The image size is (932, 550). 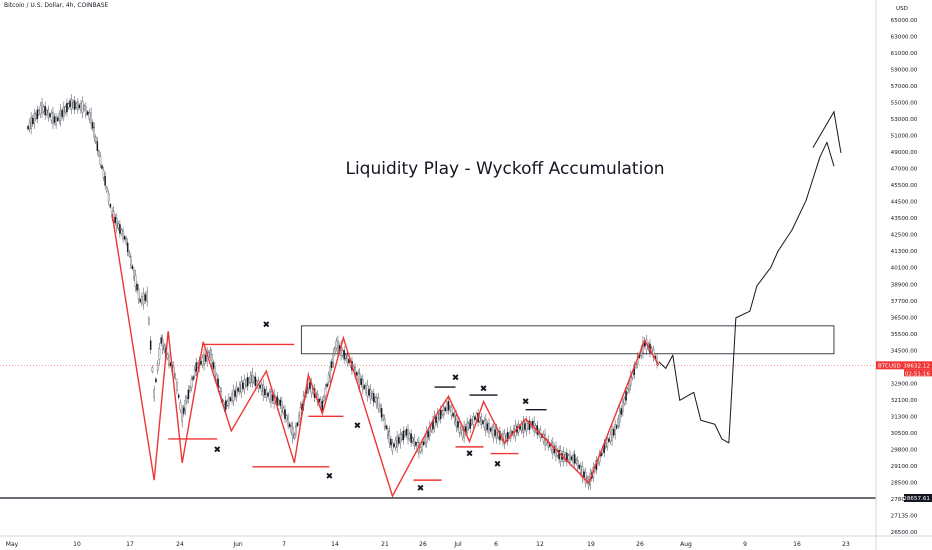 I want to click on x-tick-label: 7, so click(x=284, y=544).